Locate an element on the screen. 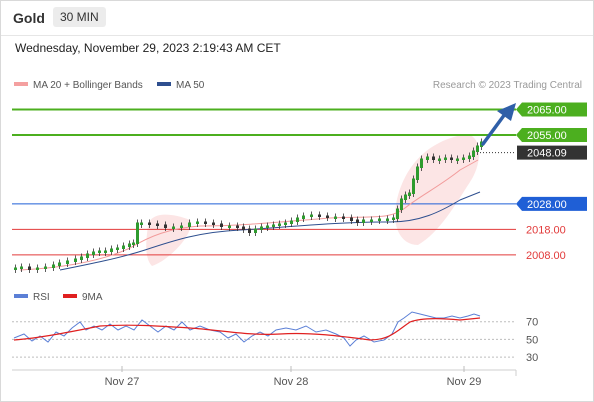 Image resolution: width=594 pixels, height=402 pixels. ma20-legend-label: MA 20 + Bollinger Bands is located at coordinates (88, 85).